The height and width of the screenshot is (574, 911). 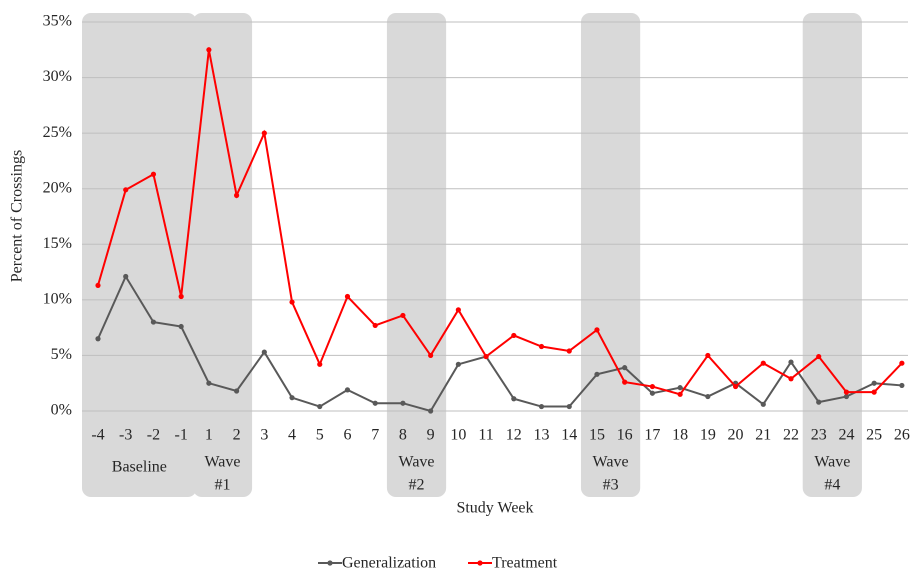 I want to click on x-tick-label: 26, so click(x=902, y=435).